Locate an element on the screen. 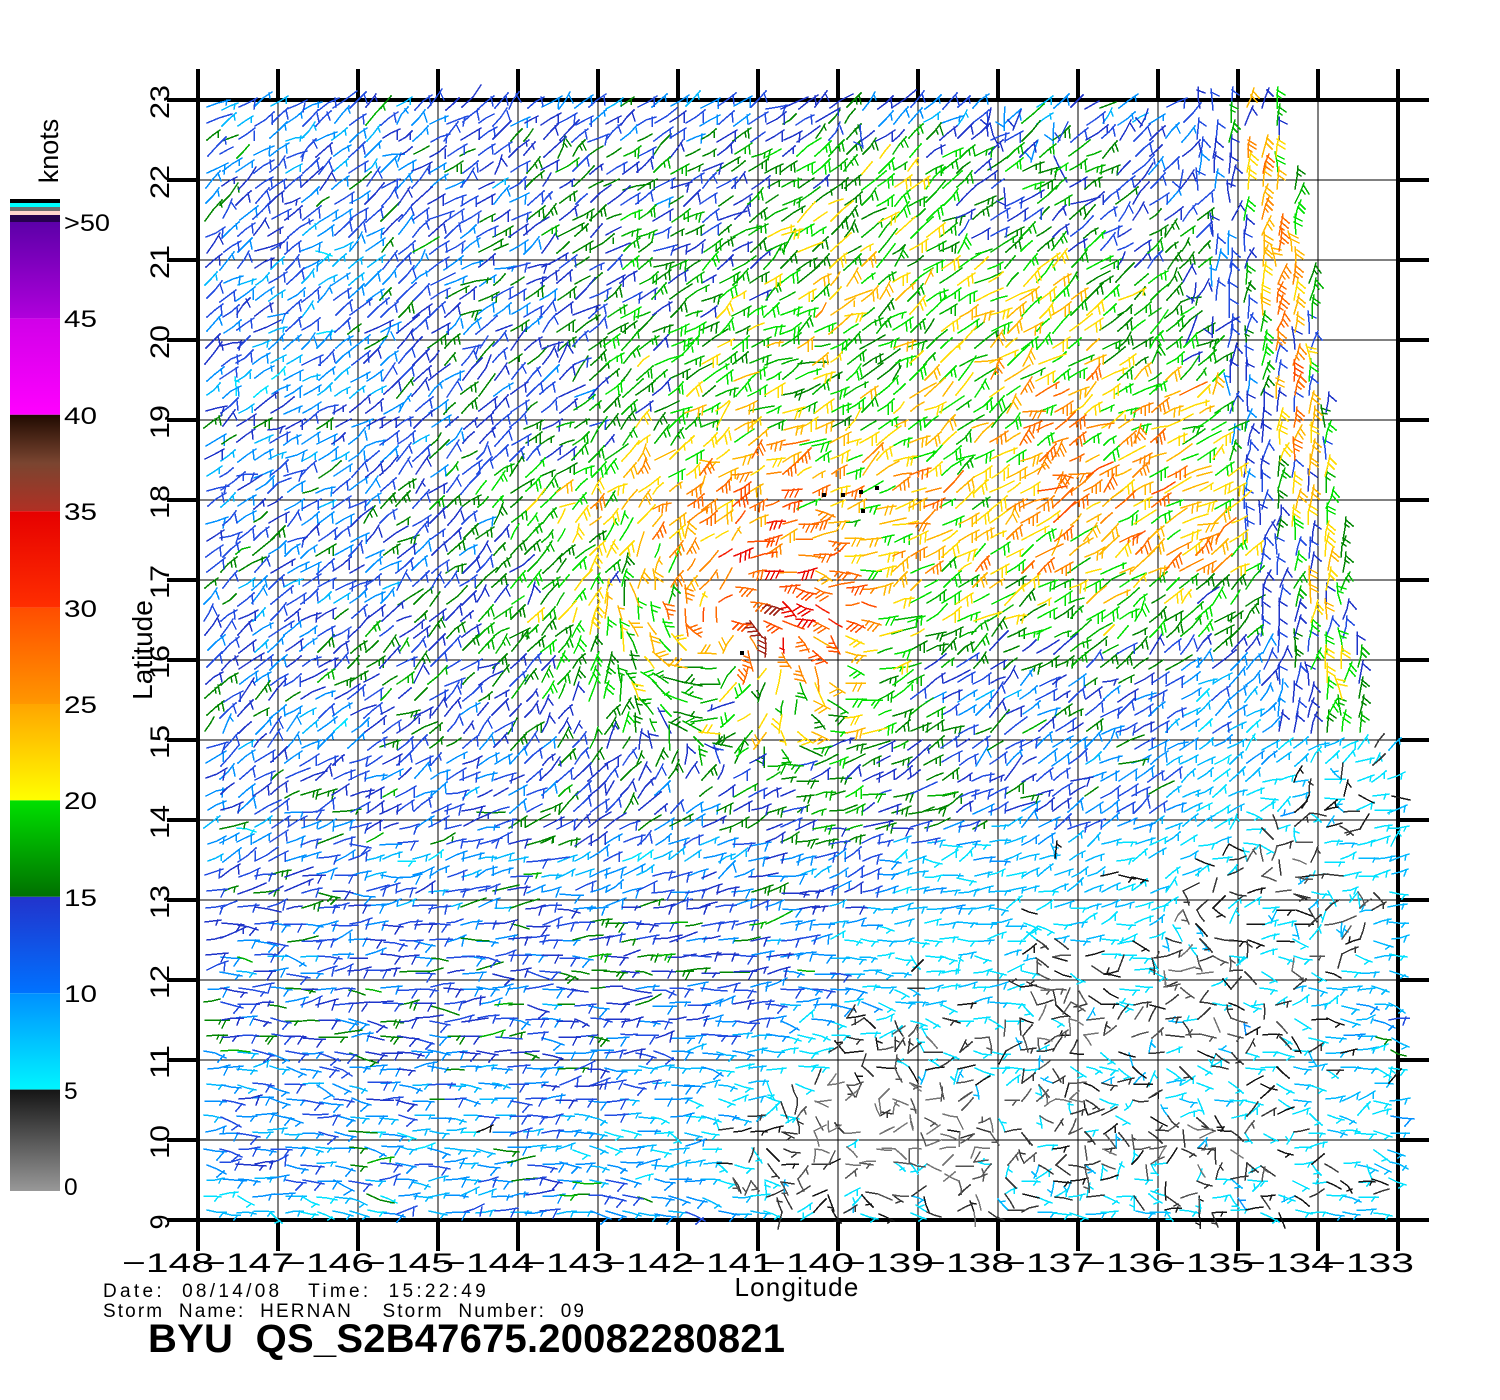 This screenshot has height=1400, width=1500. svg-text: 5 is located at coordinates (71, 1091).